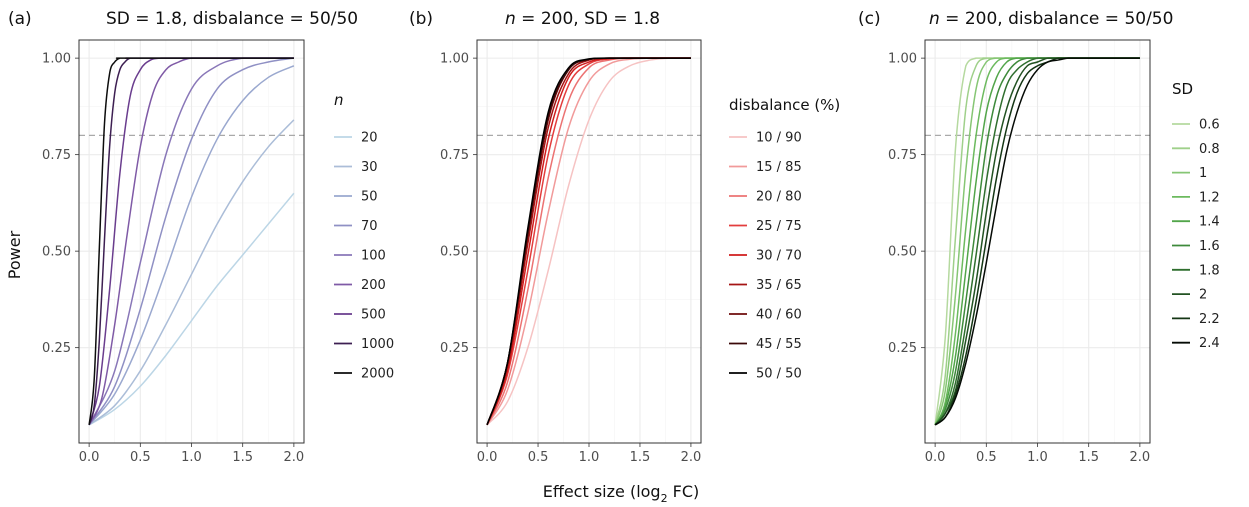 The width and height of the screenshot is (1249, 507). What do you see at coordinates (779, 374) in the screenshot?
I see `legend-label: 50 / 50` at bounding box center [779, 374].